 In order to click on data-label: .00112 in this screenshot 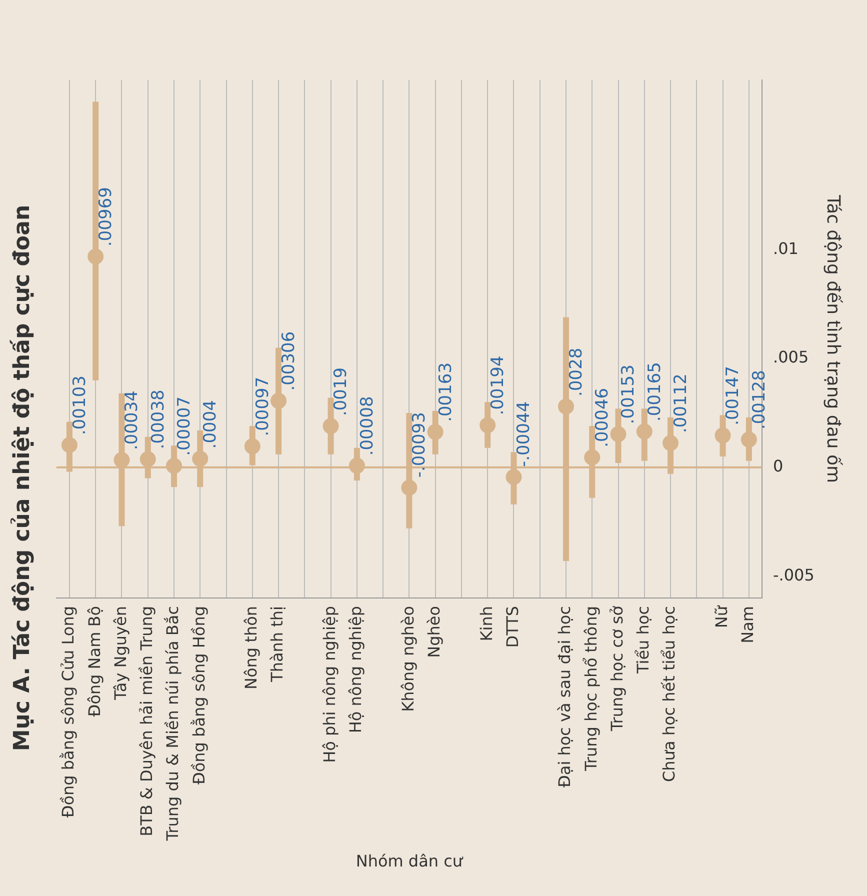, I will do `click(680, 404)`.